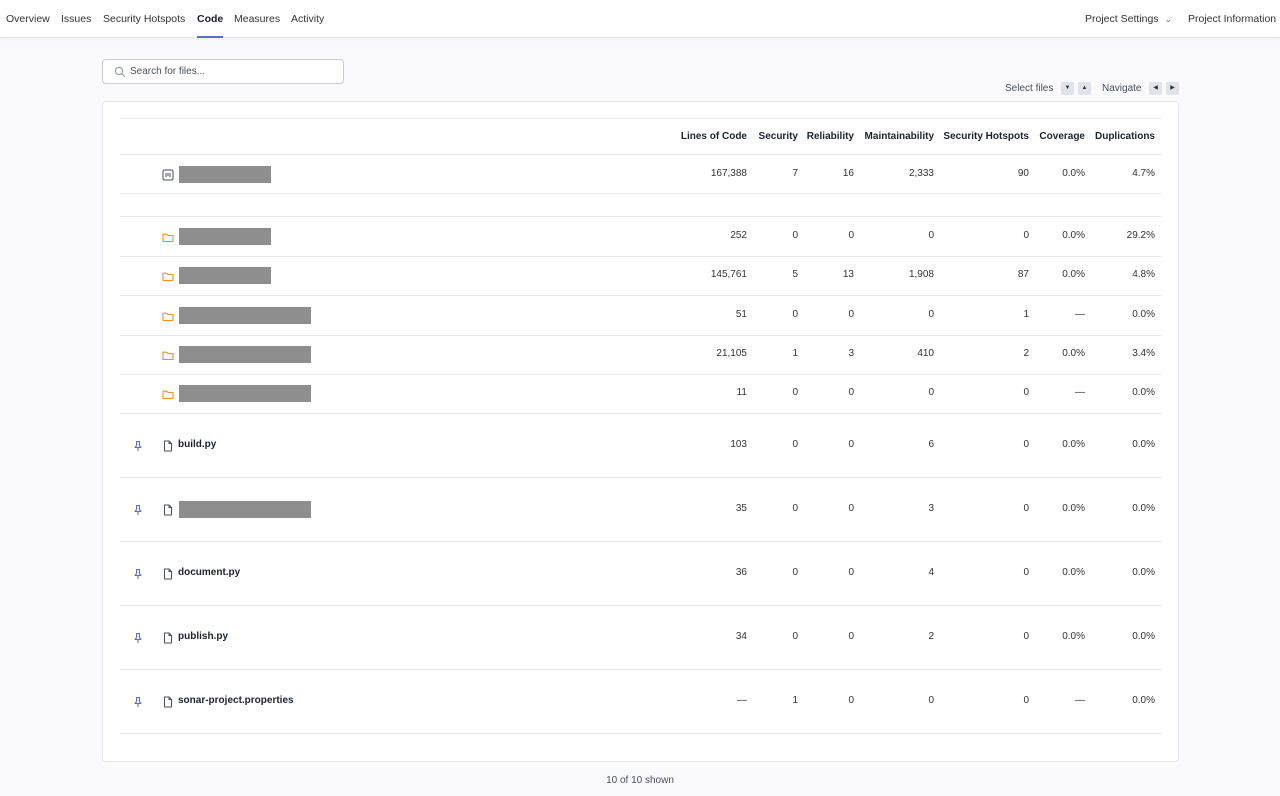  I want to click on cell-security-hotspots: 90, so click(1023, 173).